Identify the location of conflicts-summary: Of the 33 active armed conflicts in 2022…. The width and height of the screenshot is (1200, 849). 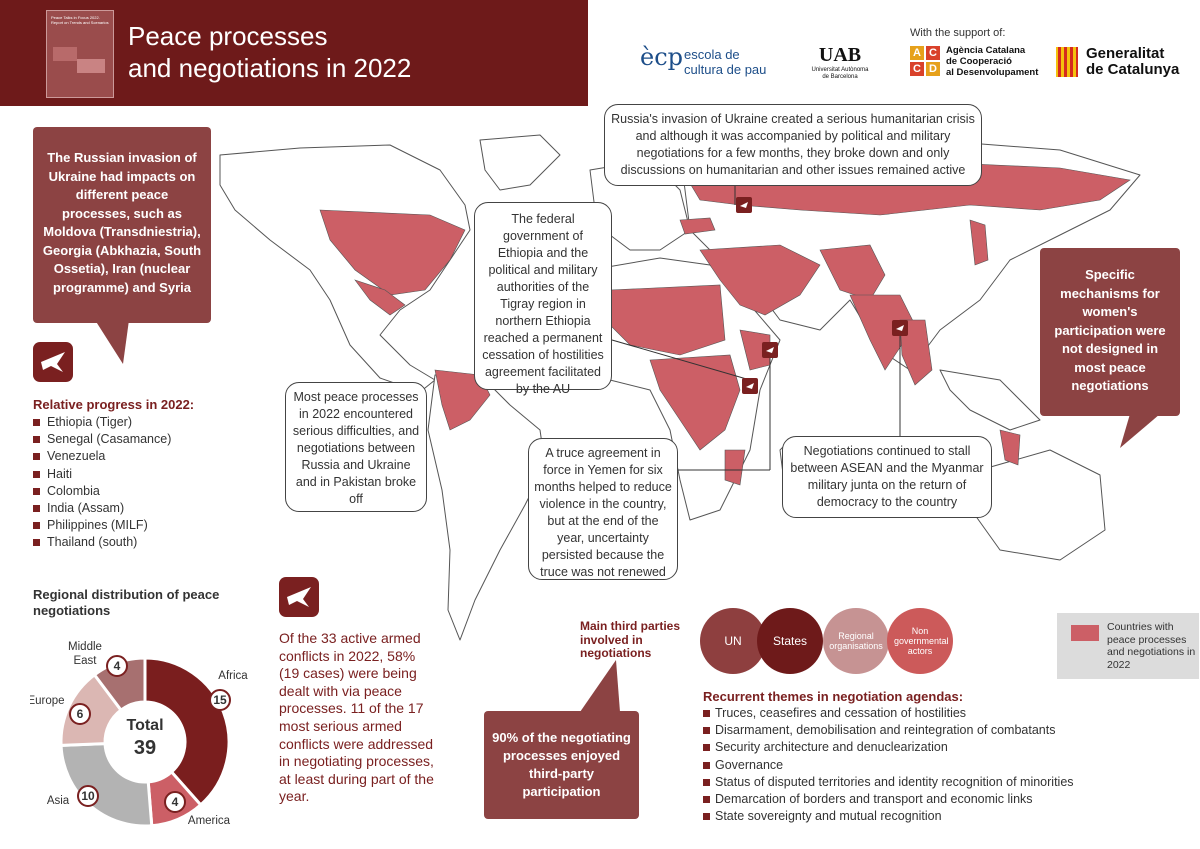
(356, 717).